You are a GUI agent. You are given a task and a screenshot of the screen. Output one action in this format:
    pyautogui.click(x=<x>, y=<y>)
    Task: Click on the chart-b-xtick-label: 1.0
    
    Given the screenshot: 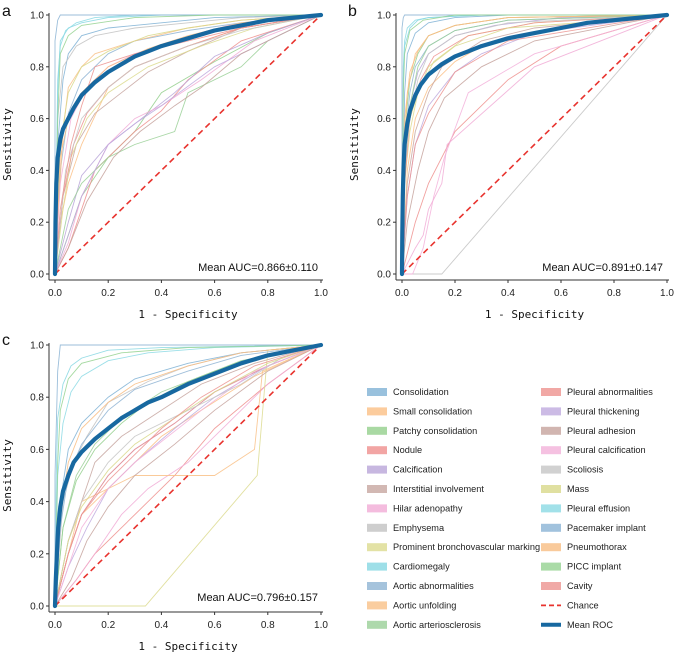 What is the action you would take?
    pyautogui.click(x=667, y=293)
    